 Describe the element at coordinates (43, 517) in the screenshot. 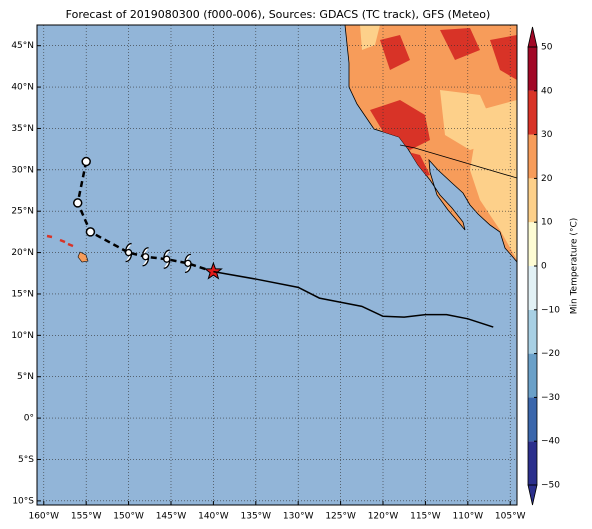

I see `x-tick-label: 160°W` at that location.